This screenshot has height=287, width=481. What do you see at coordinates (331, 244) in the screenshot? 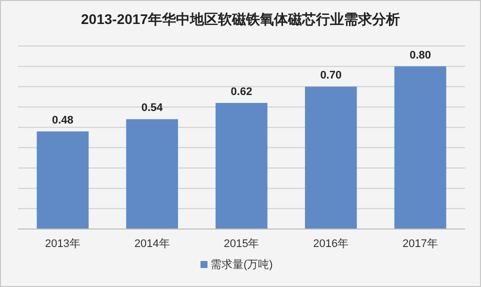
I see `x-tick-label: 2016年` at bounding box center [331, 244].